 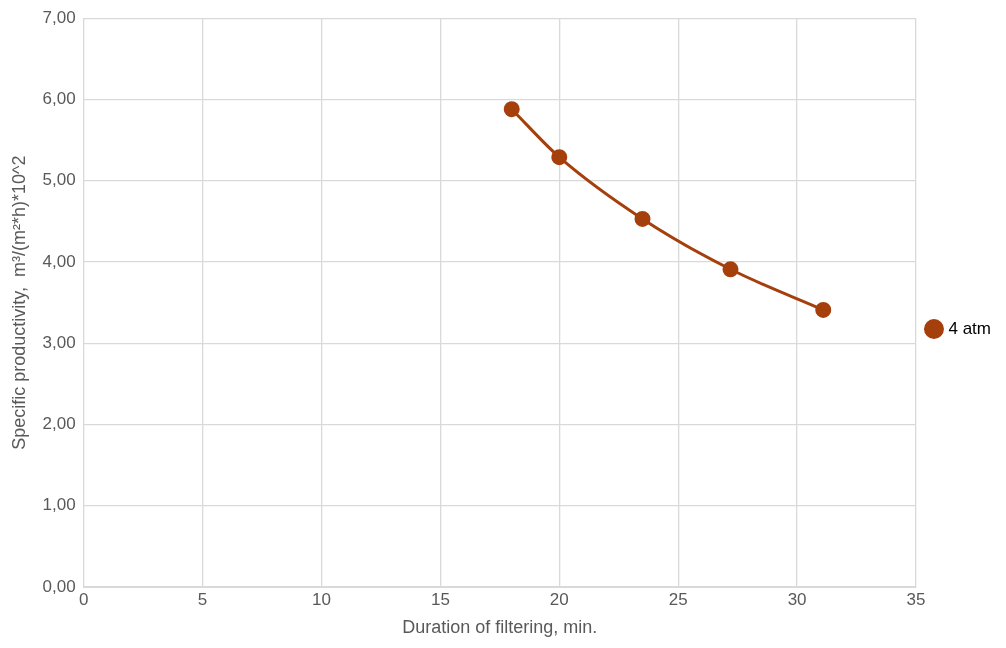 I want to click on y-tick-label: 2,00, so click(x=59, y=424).